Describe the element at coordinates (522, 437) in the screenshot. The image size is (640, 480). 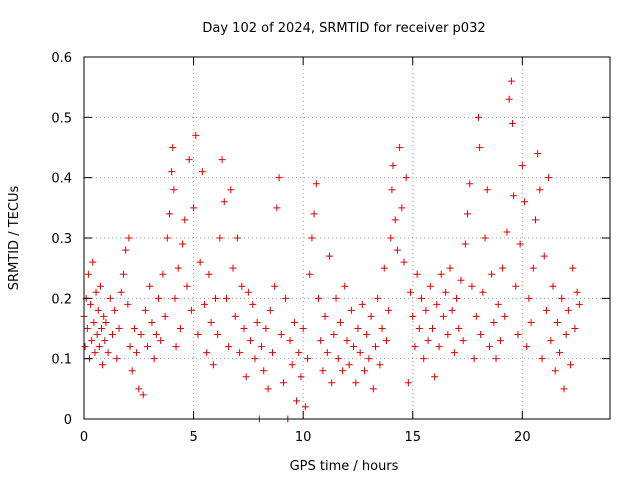
I see `x-tick-label: 20` at that location.